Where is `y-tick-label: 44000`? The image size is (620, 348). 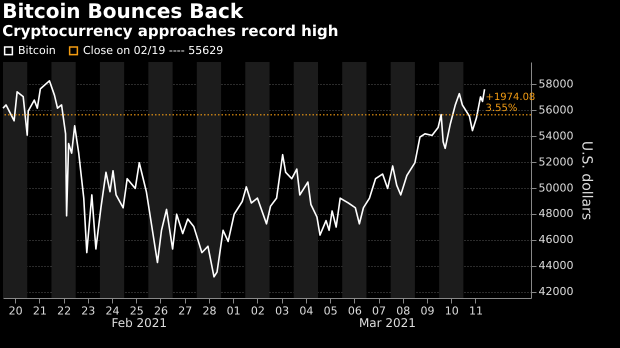 y-tick-label: 44000 is located at coordinates (556, 265).